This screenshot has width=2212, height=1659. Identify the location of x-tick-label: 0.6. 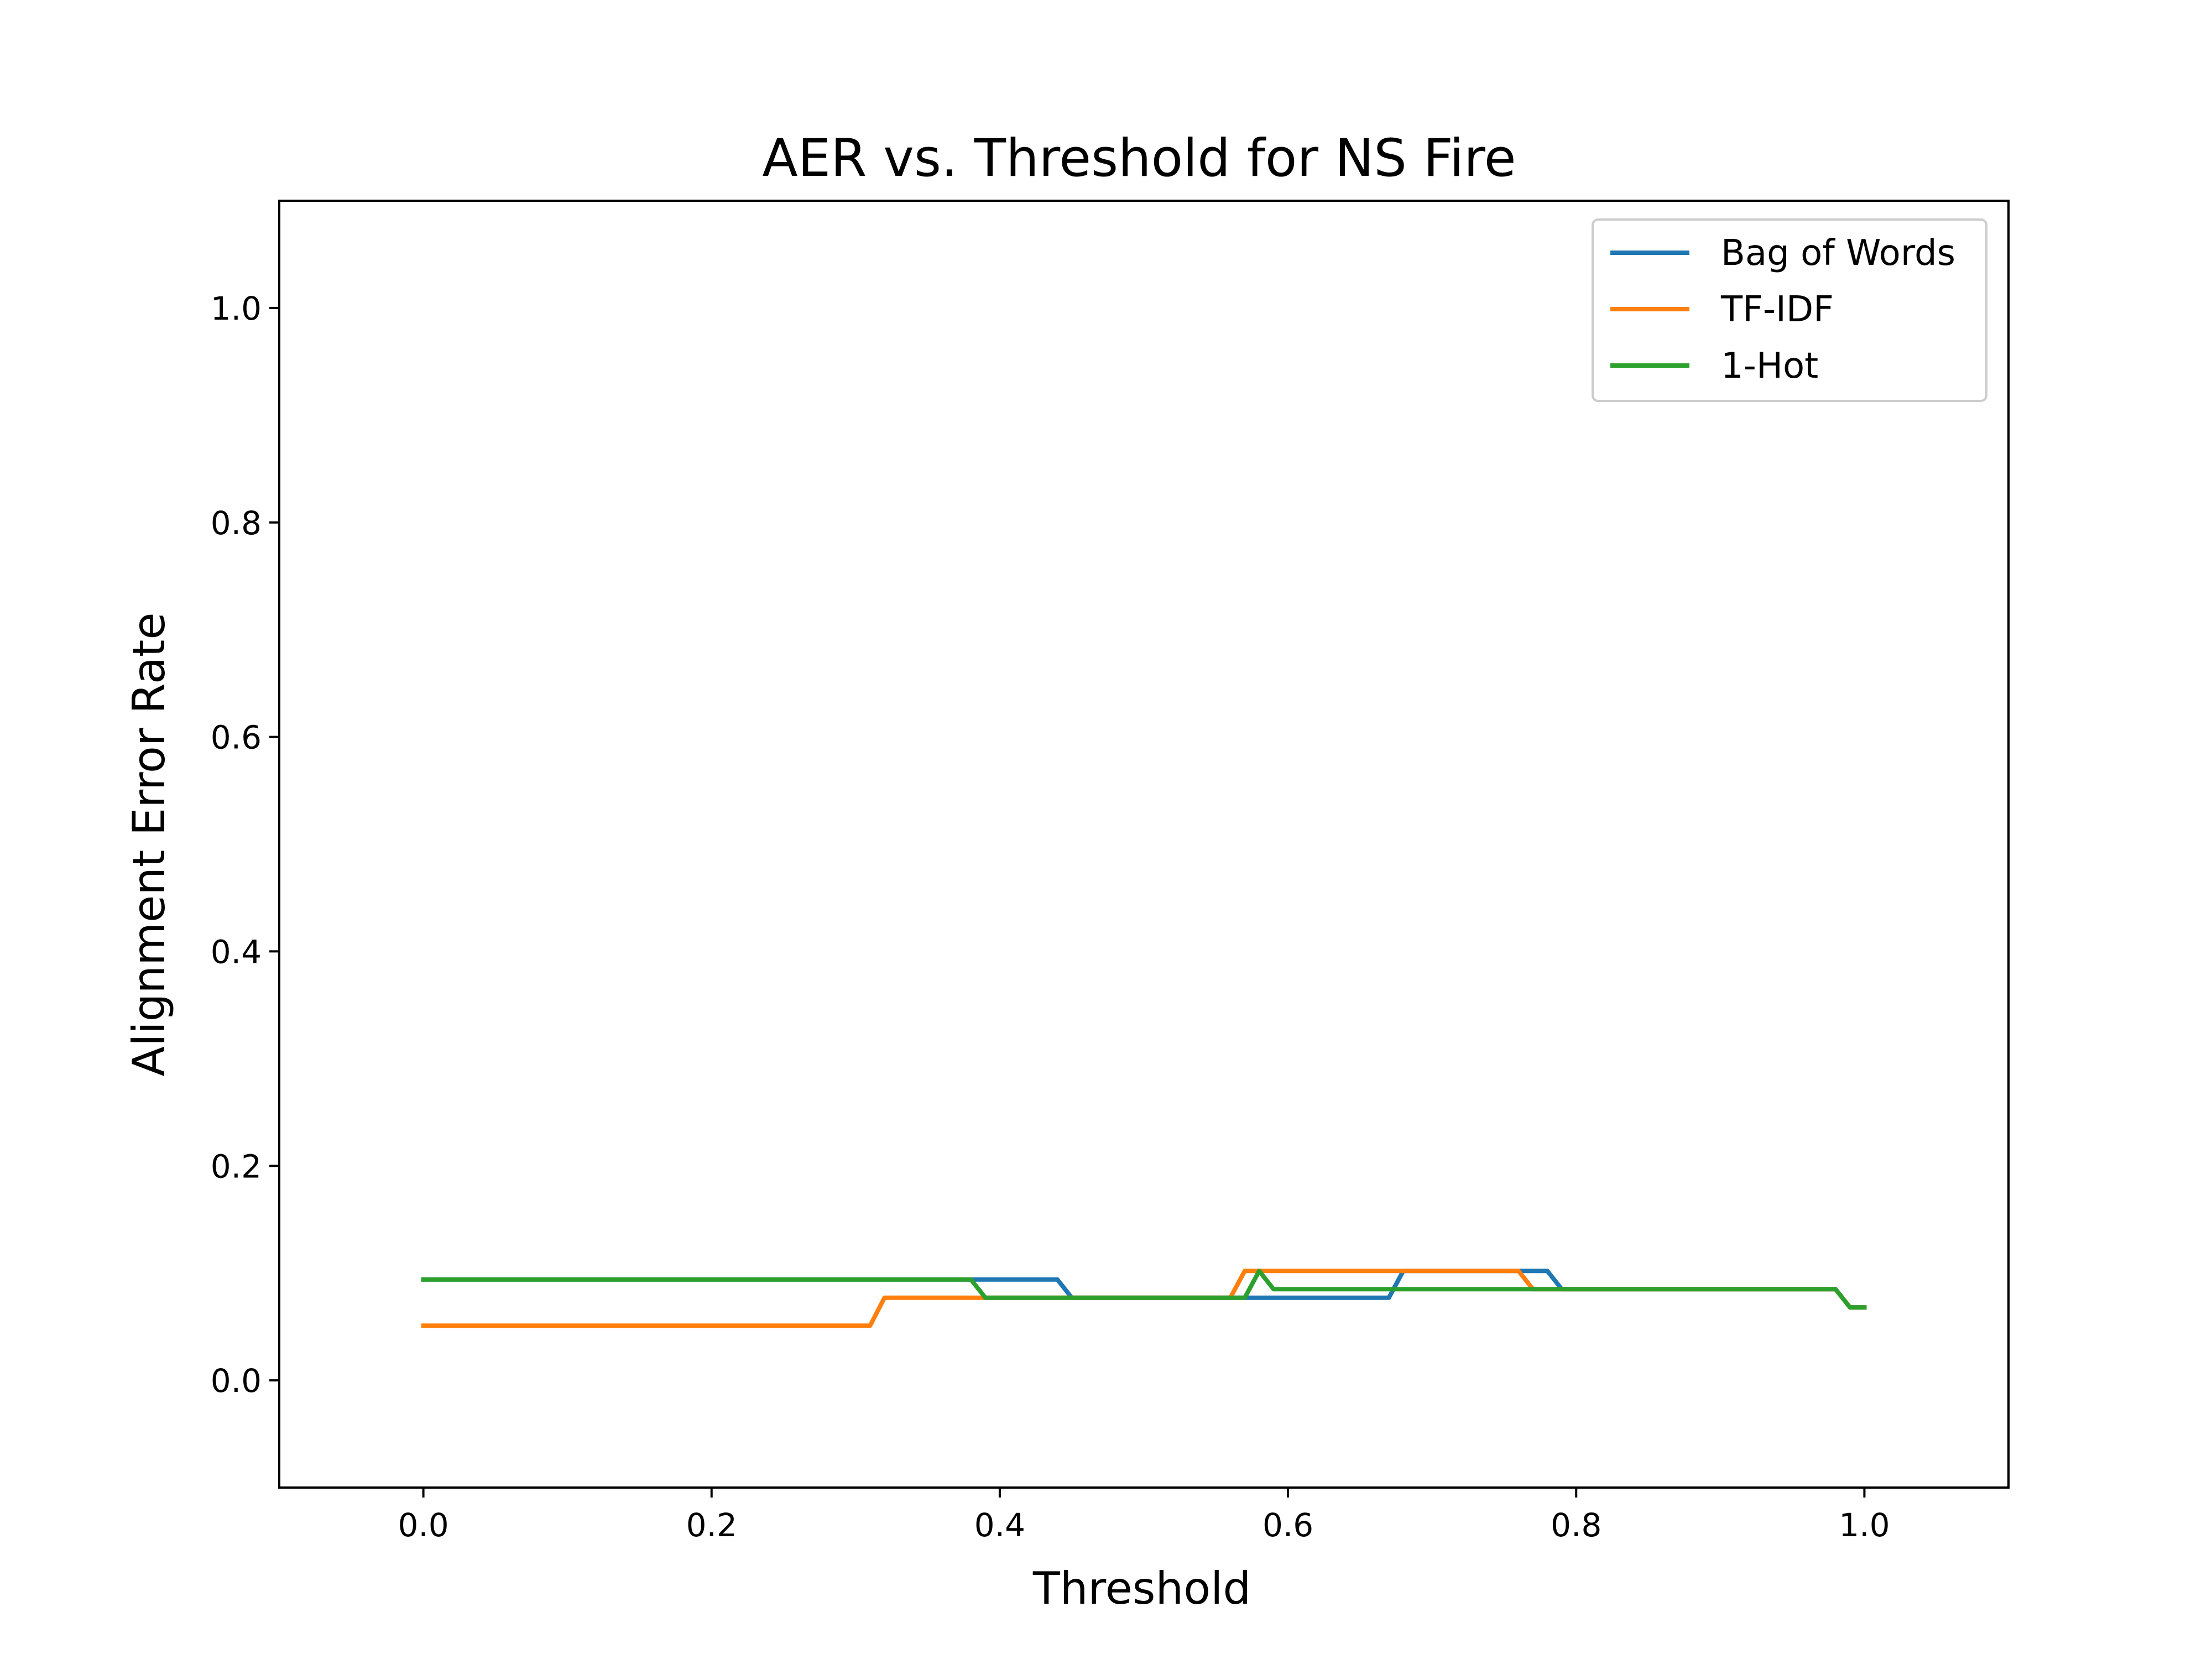
(1288, 1525).